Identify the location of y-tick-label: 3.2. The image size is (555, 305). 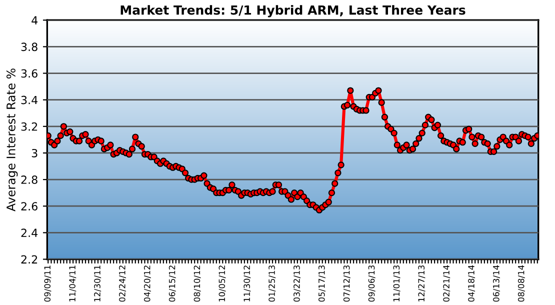
(29, 126).